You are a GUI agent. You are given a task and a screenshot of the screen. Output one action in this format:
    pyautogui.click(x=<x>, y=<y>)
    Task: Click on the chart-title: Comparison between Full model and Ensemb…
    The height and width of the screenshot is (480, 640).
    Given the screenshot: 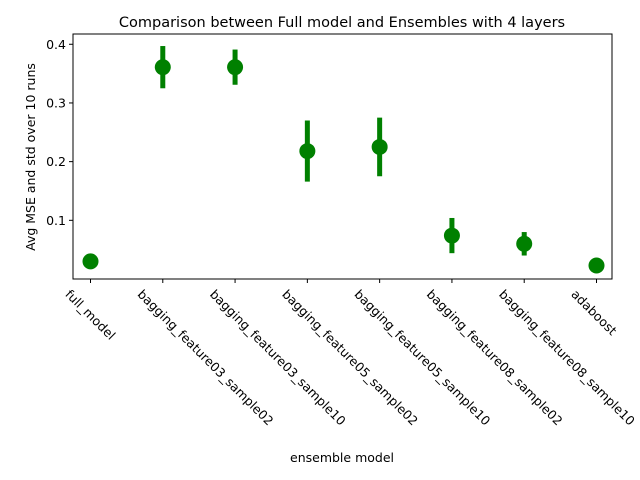 What is the action you would take?
    pyautogui.click(x=342, y=23)
    